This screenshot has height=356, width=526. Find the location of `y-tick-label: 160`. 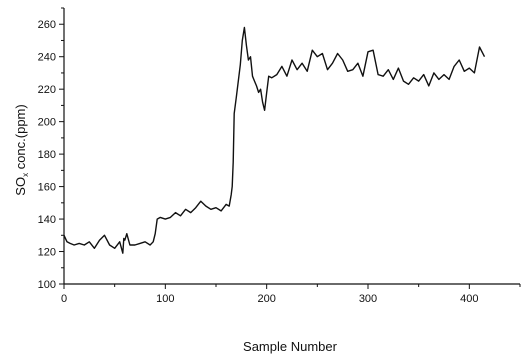

y-tick-label: 160 is located at coordinates (47, 188).